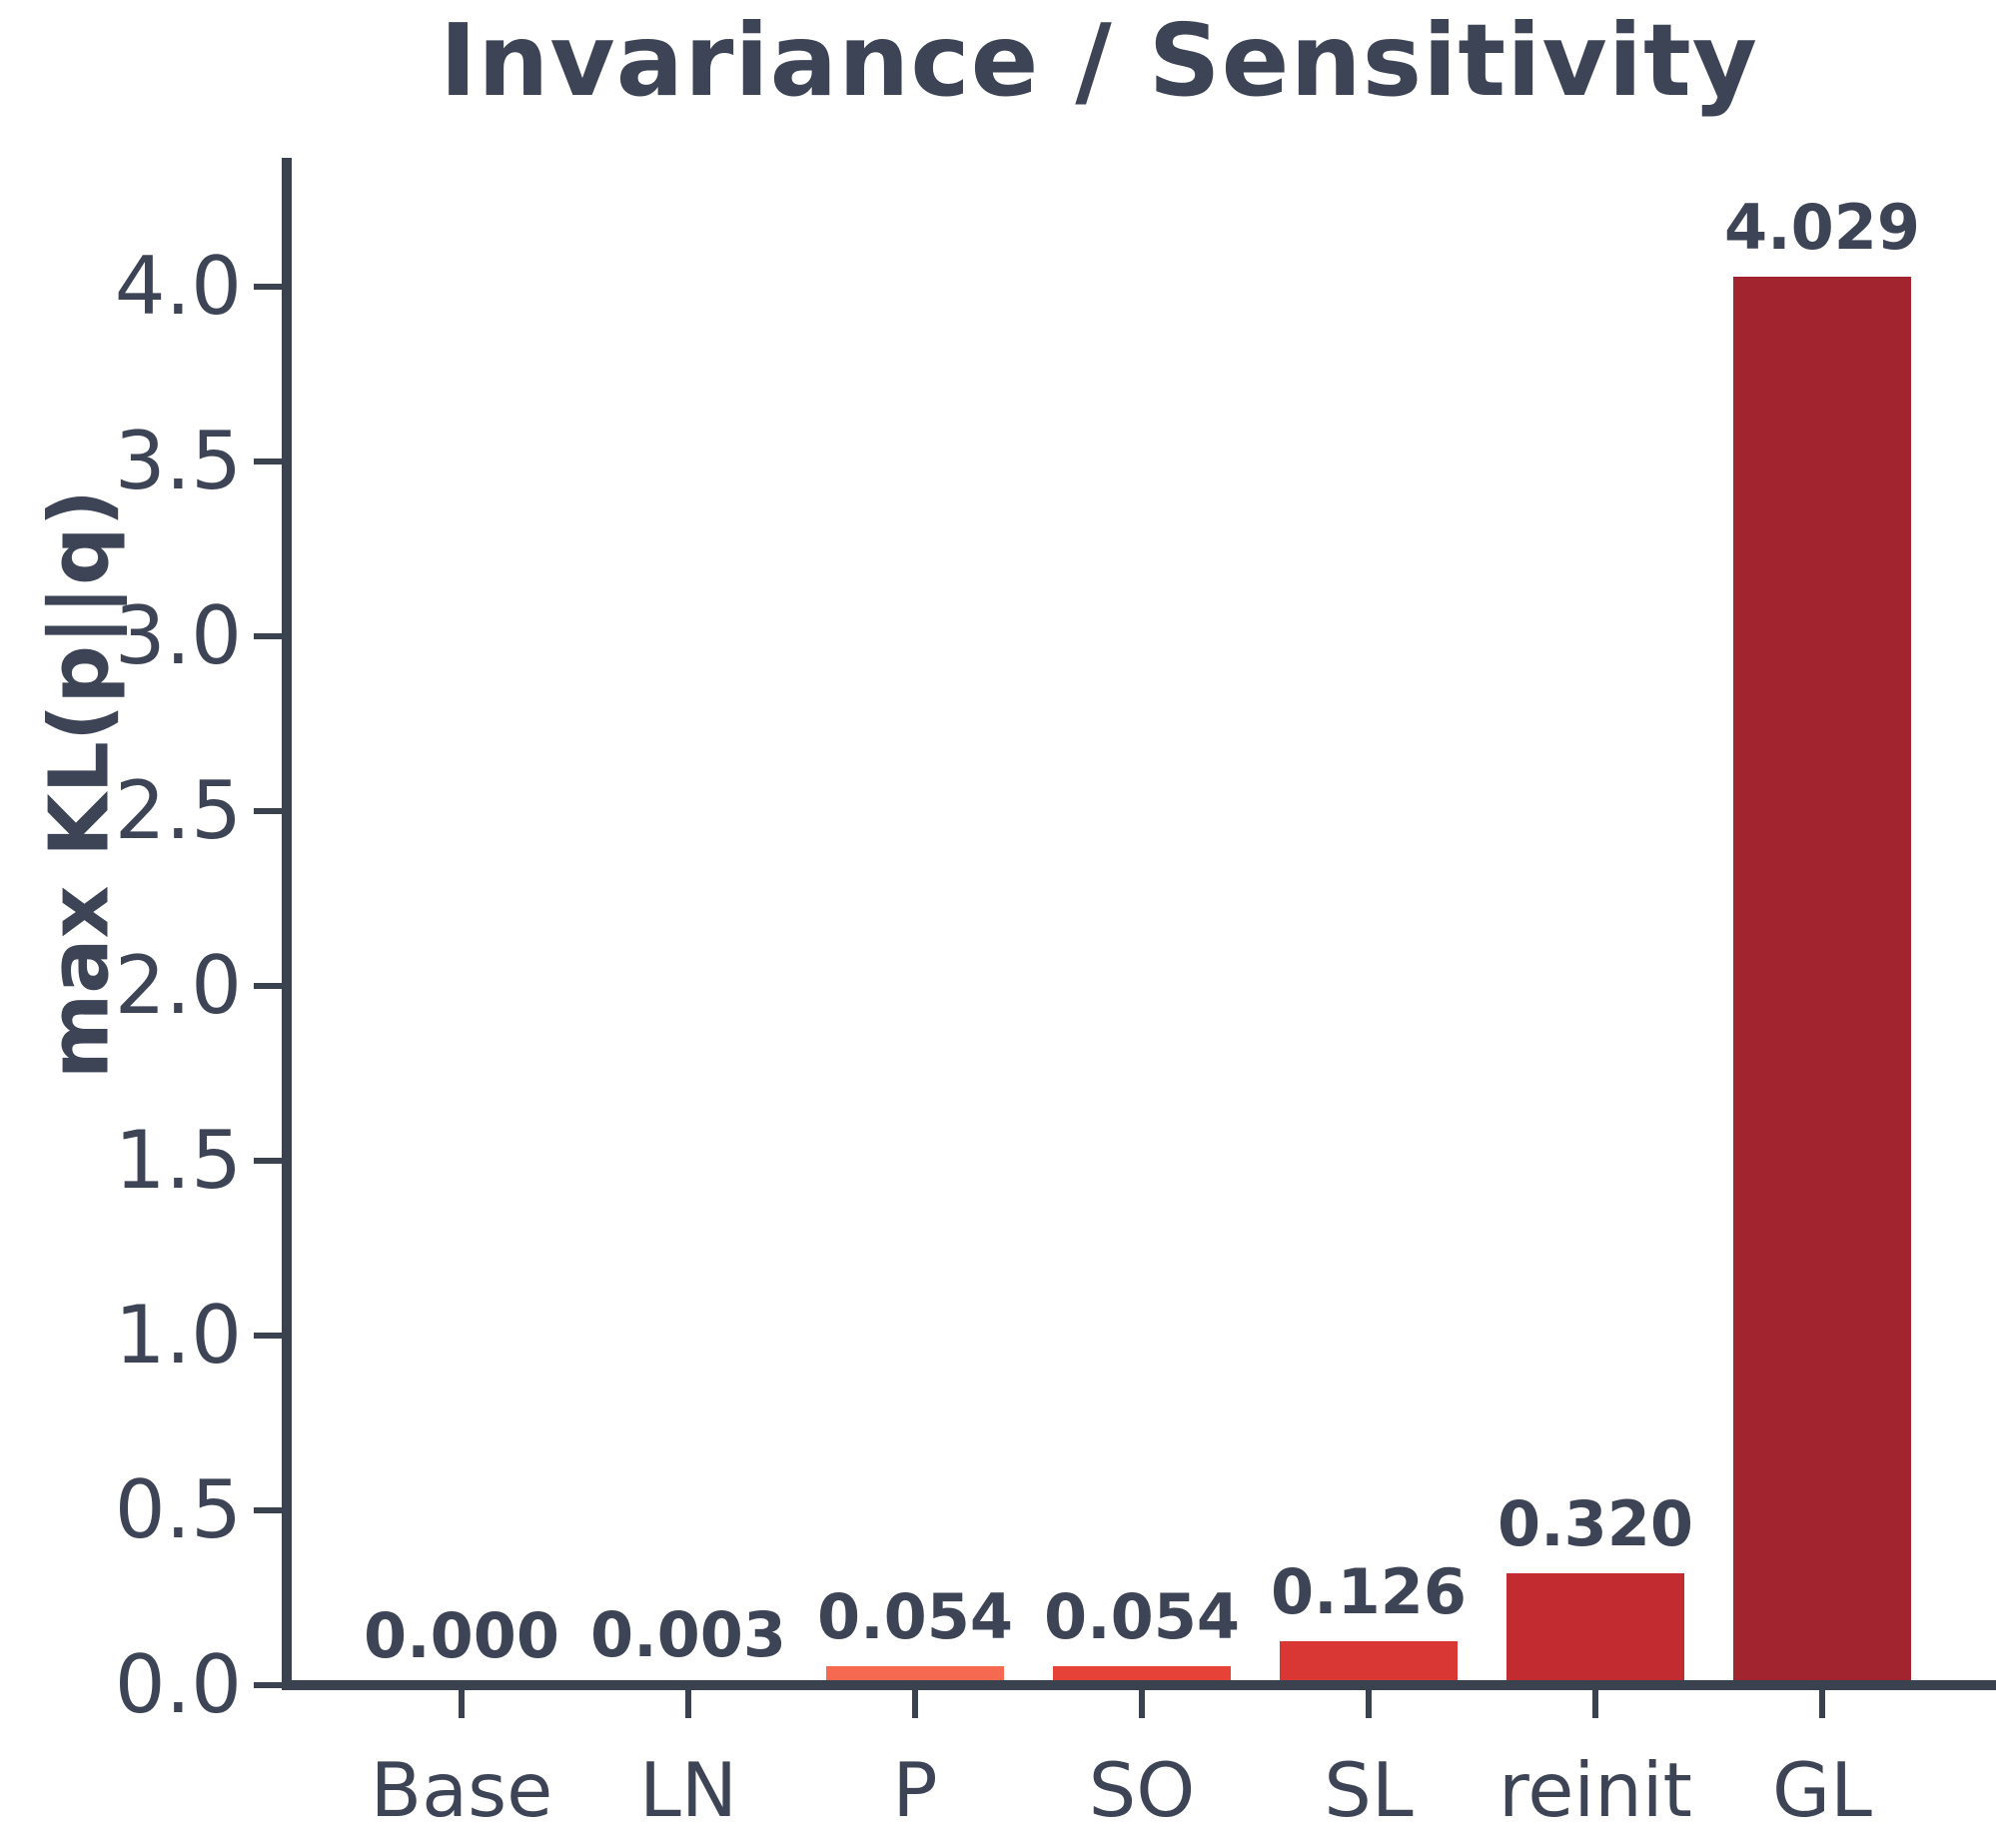 The width and height of the screenshot is (1996, 1848). I want to click on bar-sl, so click(1369, 1662).